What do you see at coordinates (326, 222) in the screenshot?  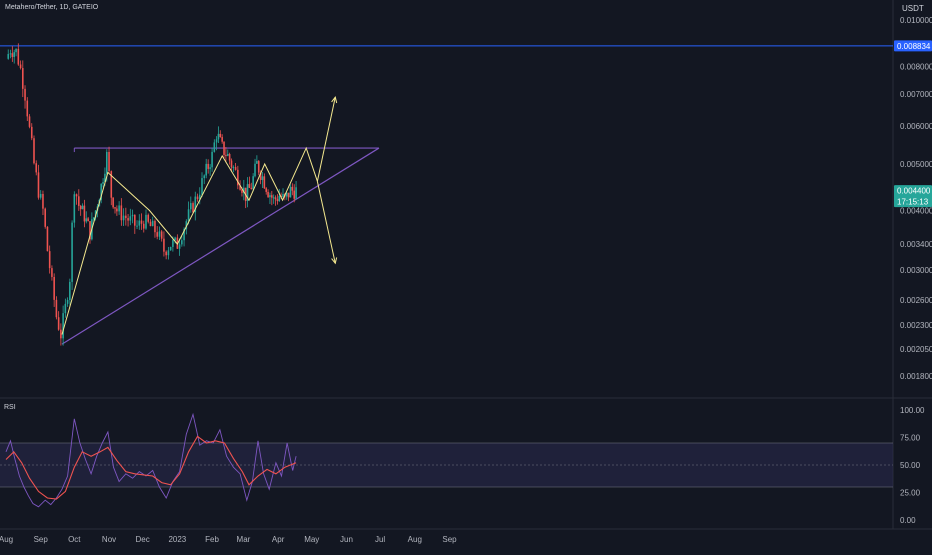 I see `bearish-arrow` at bounding box center [326, 222].